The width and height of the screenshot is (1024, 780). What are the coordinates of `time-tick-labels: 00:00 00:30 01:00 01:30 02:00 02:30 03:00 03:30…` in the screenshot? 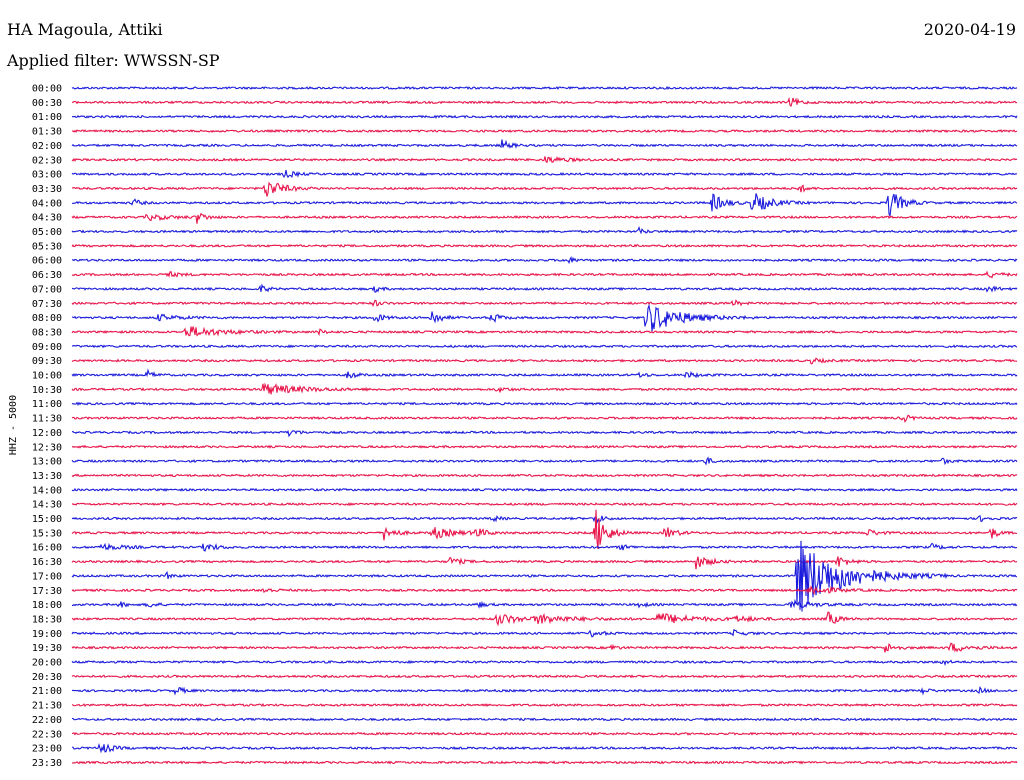 It's located at (47, 426).